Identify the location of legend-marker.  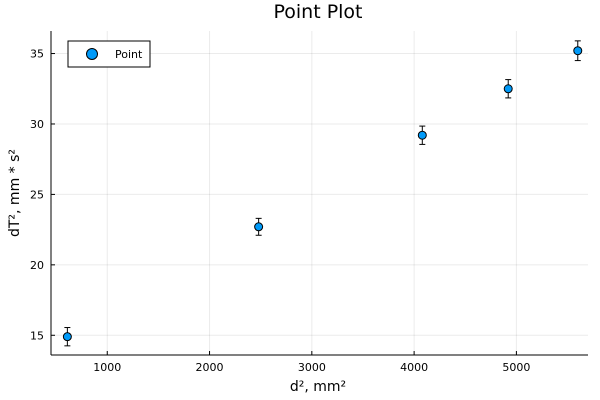
(92, 54).